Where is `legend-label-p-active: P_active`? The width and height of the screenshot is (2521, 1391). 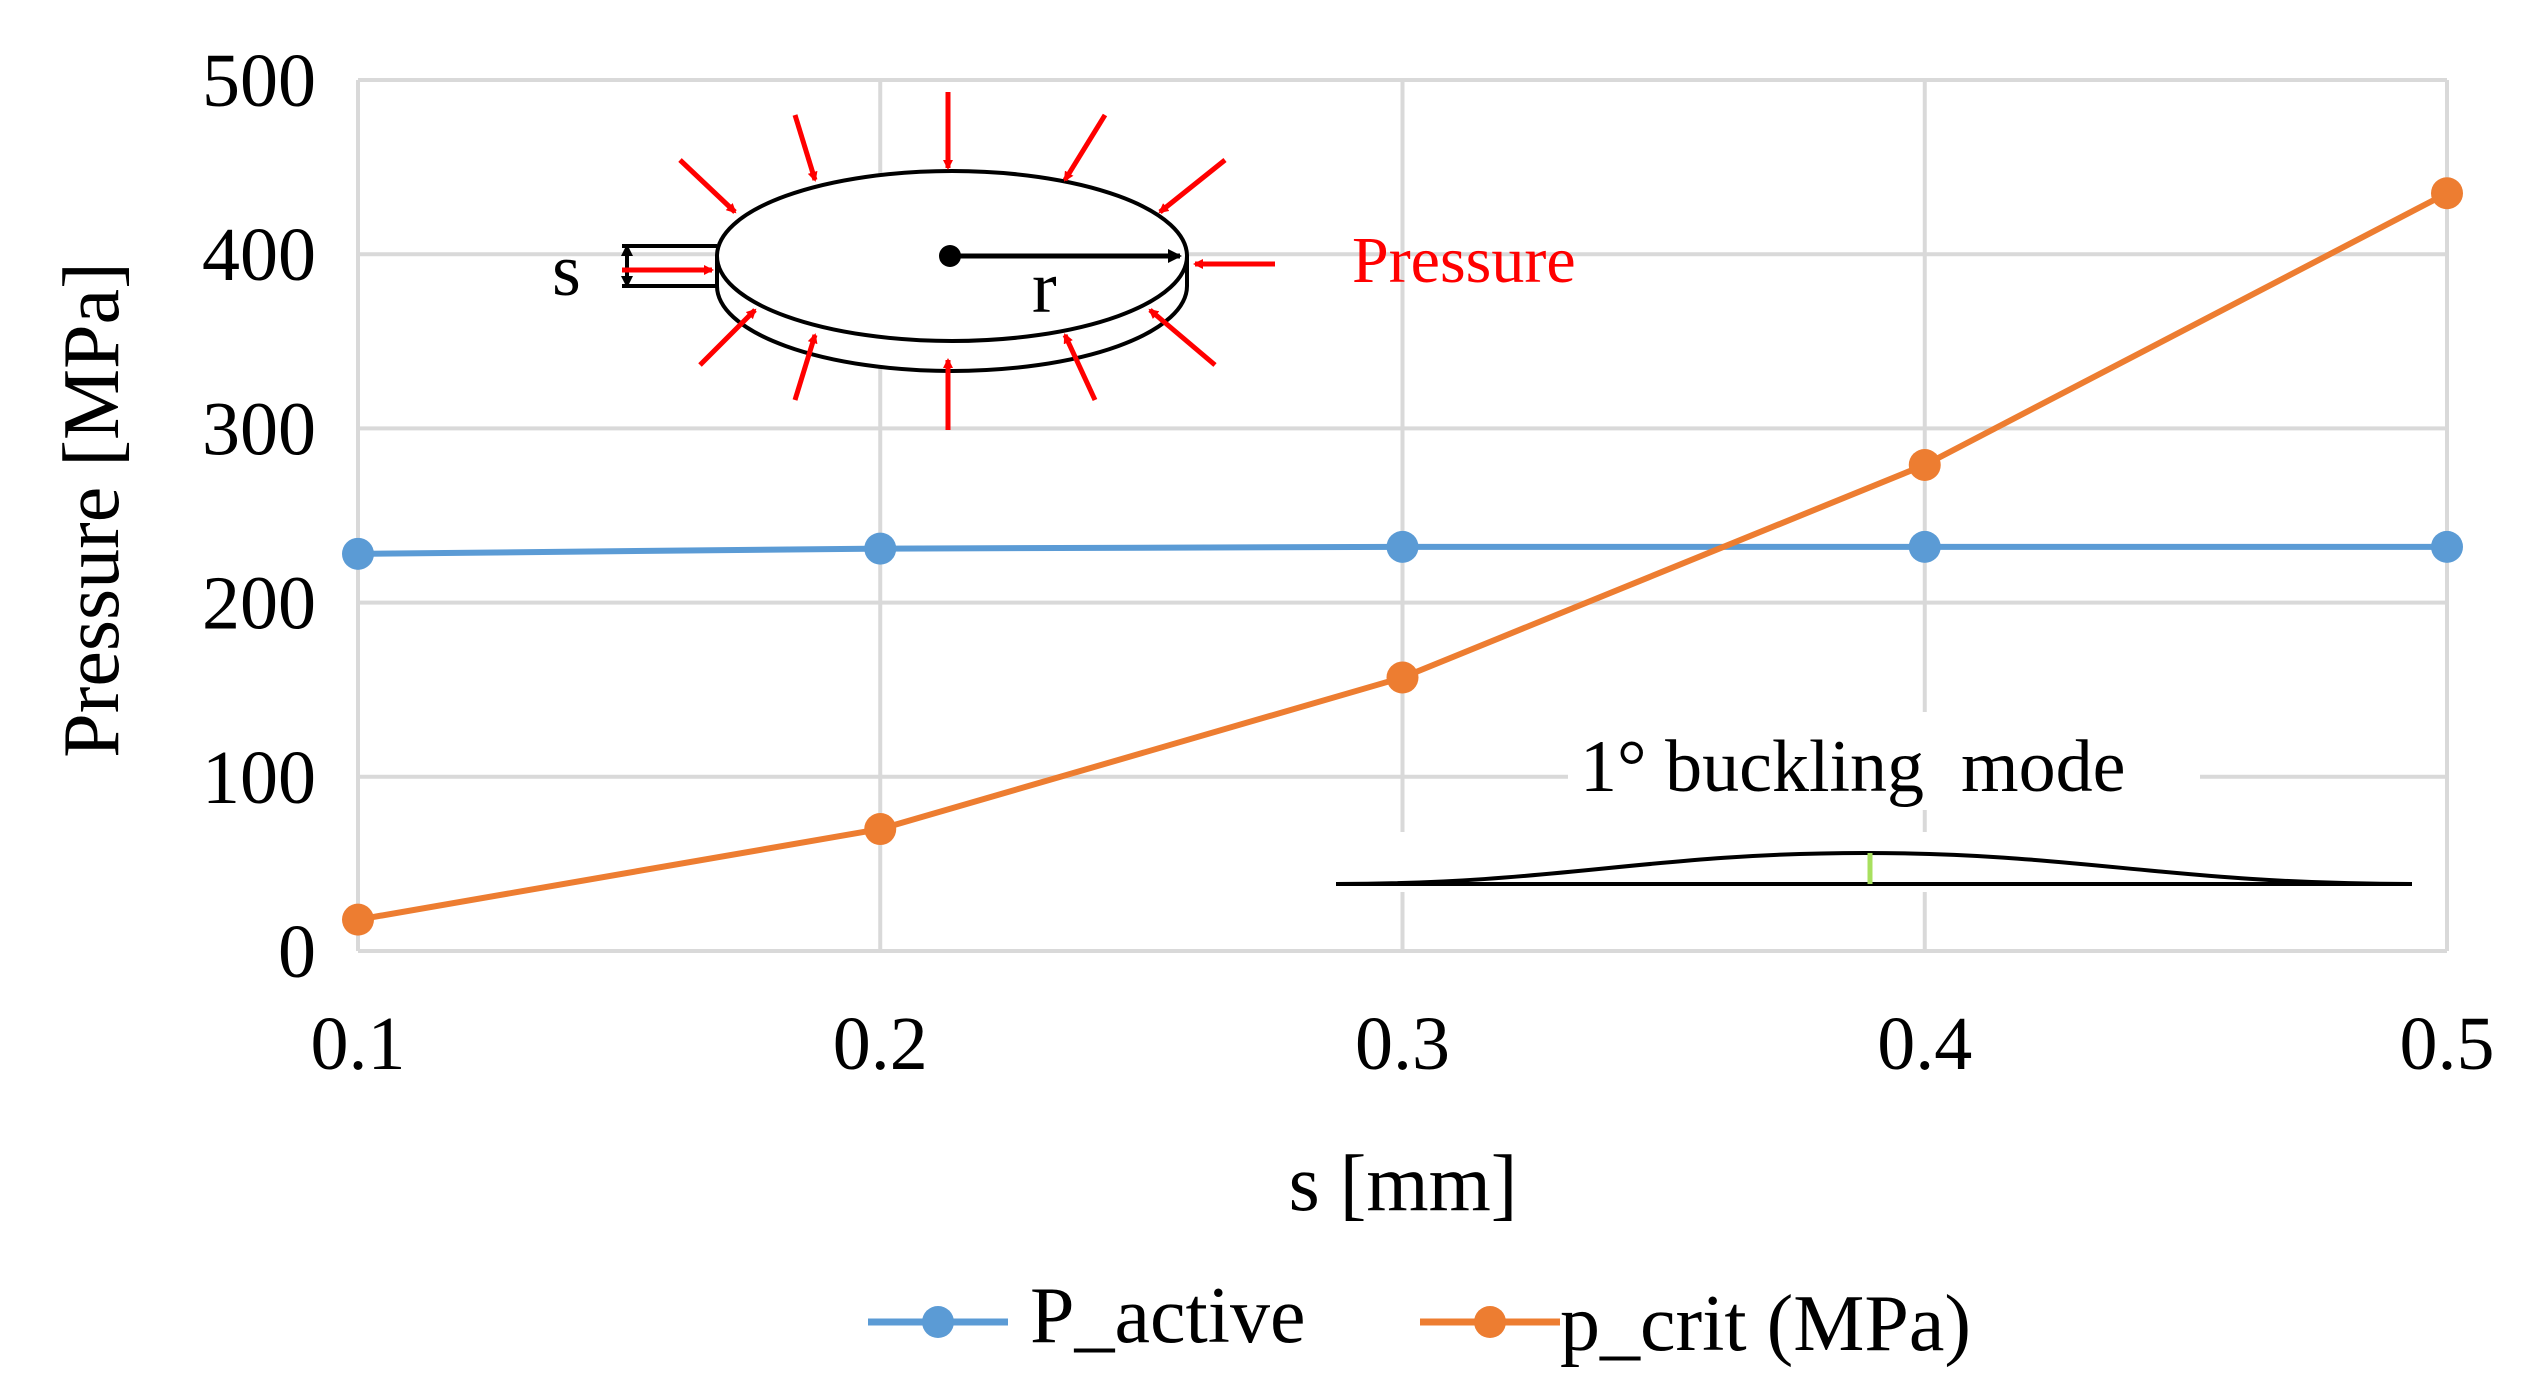
legend-label-p-active: P_active is located at coordinates (1167, 1316).